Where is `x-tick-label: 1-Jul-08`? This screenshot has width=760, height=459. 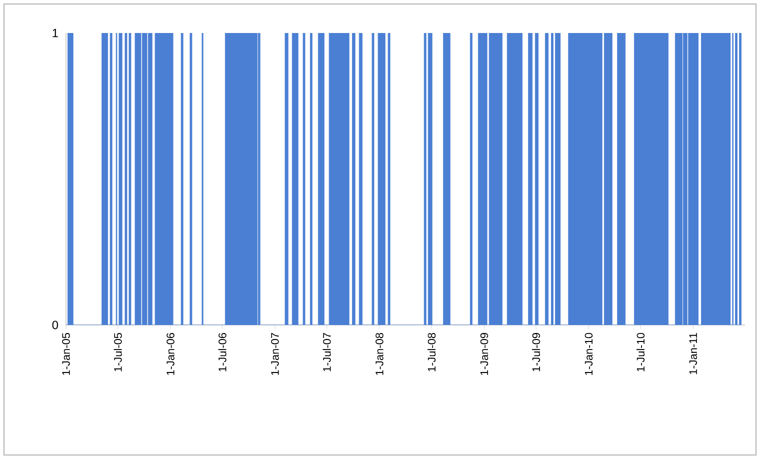 x-tick-label: 1-Jul-08 is located at coordinates (432, 352).